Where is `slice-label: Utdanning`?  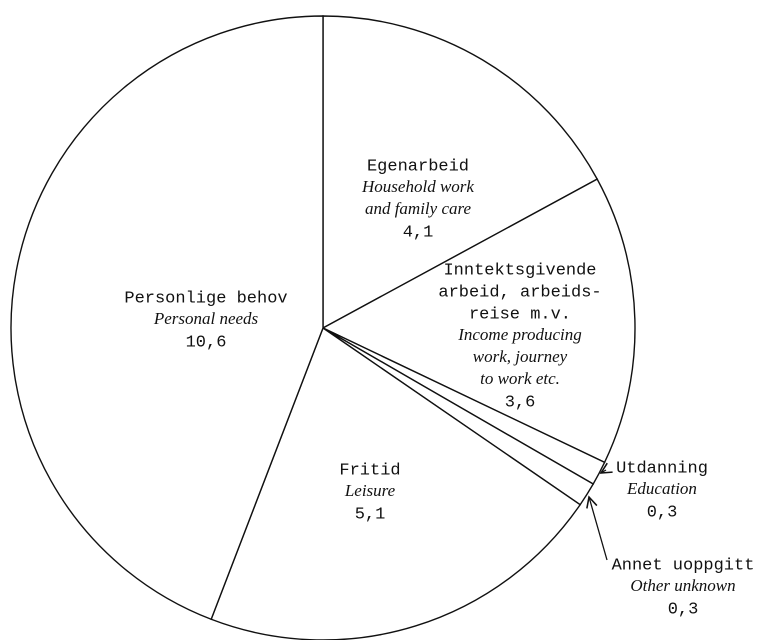
slice-label: Utdanning is located at coordinates (662, 468).